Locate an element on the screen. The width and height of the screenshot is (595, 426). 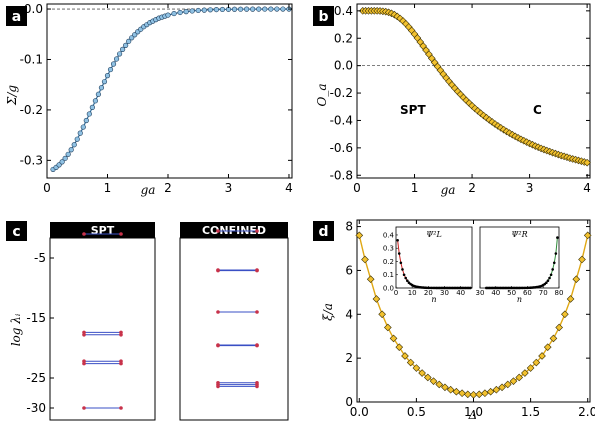
panel-d-inset-title-1: Ψ²R is located at coordinates (519, 234).